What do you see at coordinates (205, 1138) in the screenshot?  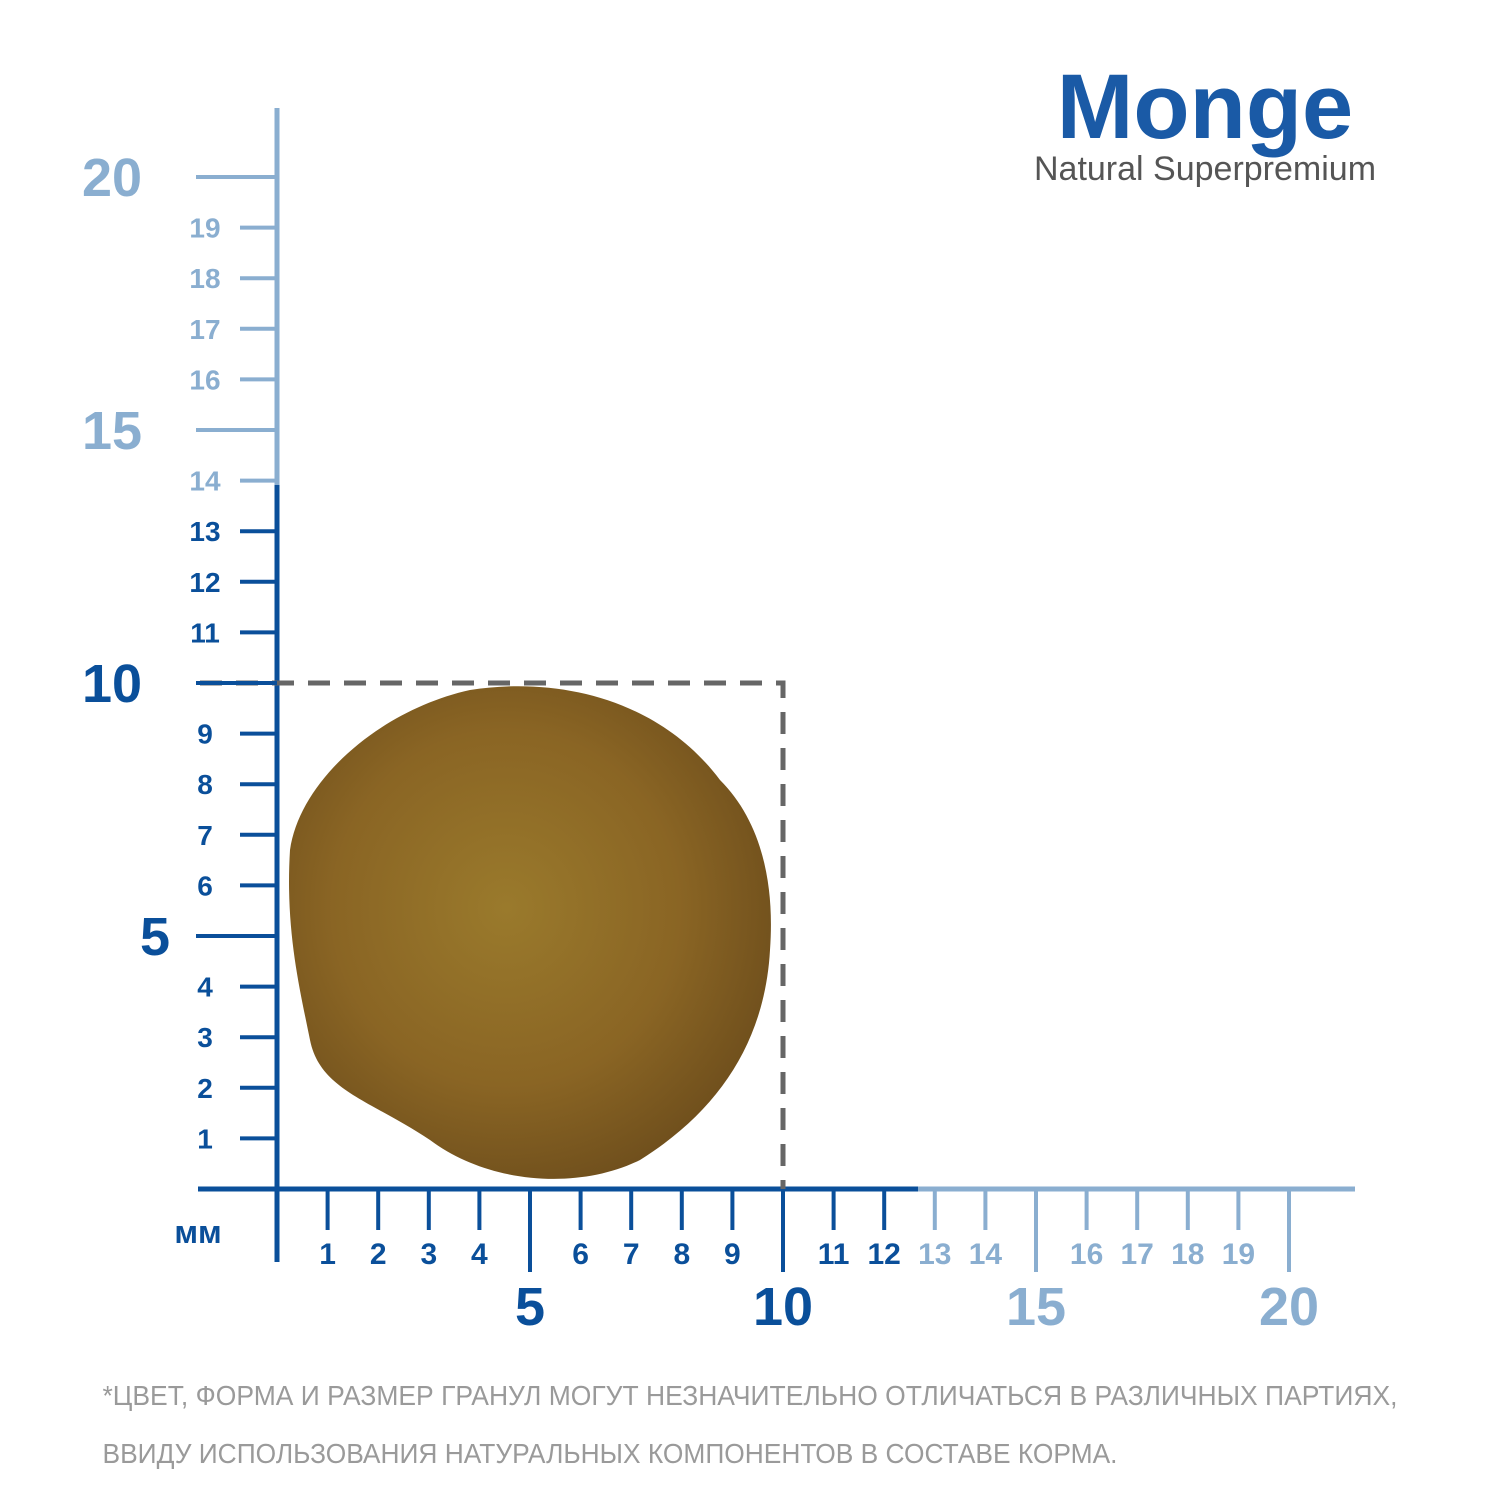 I see `y-tick-label: 1` at bounding box center [205, 1138].